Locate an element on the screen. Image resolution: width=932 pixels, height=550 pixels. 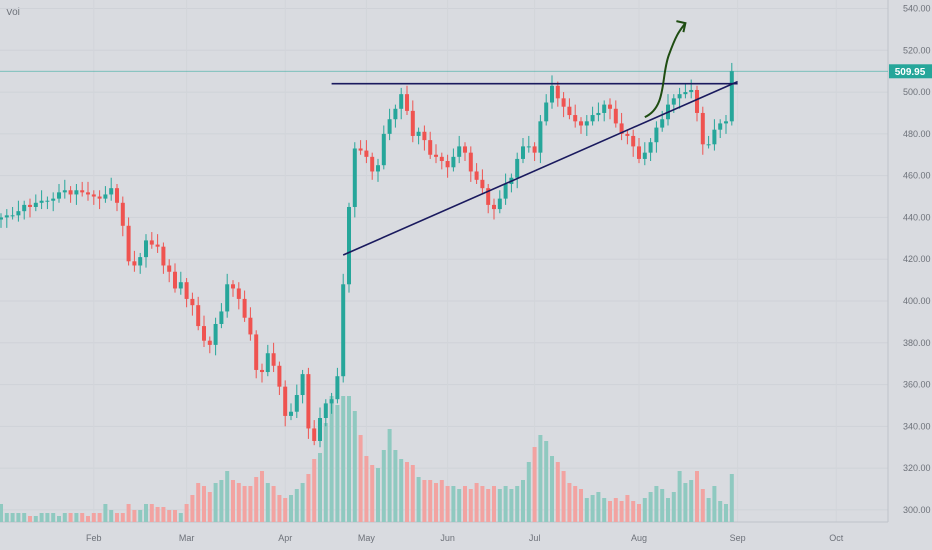
support-trendline is located at coordinates (540, 168).